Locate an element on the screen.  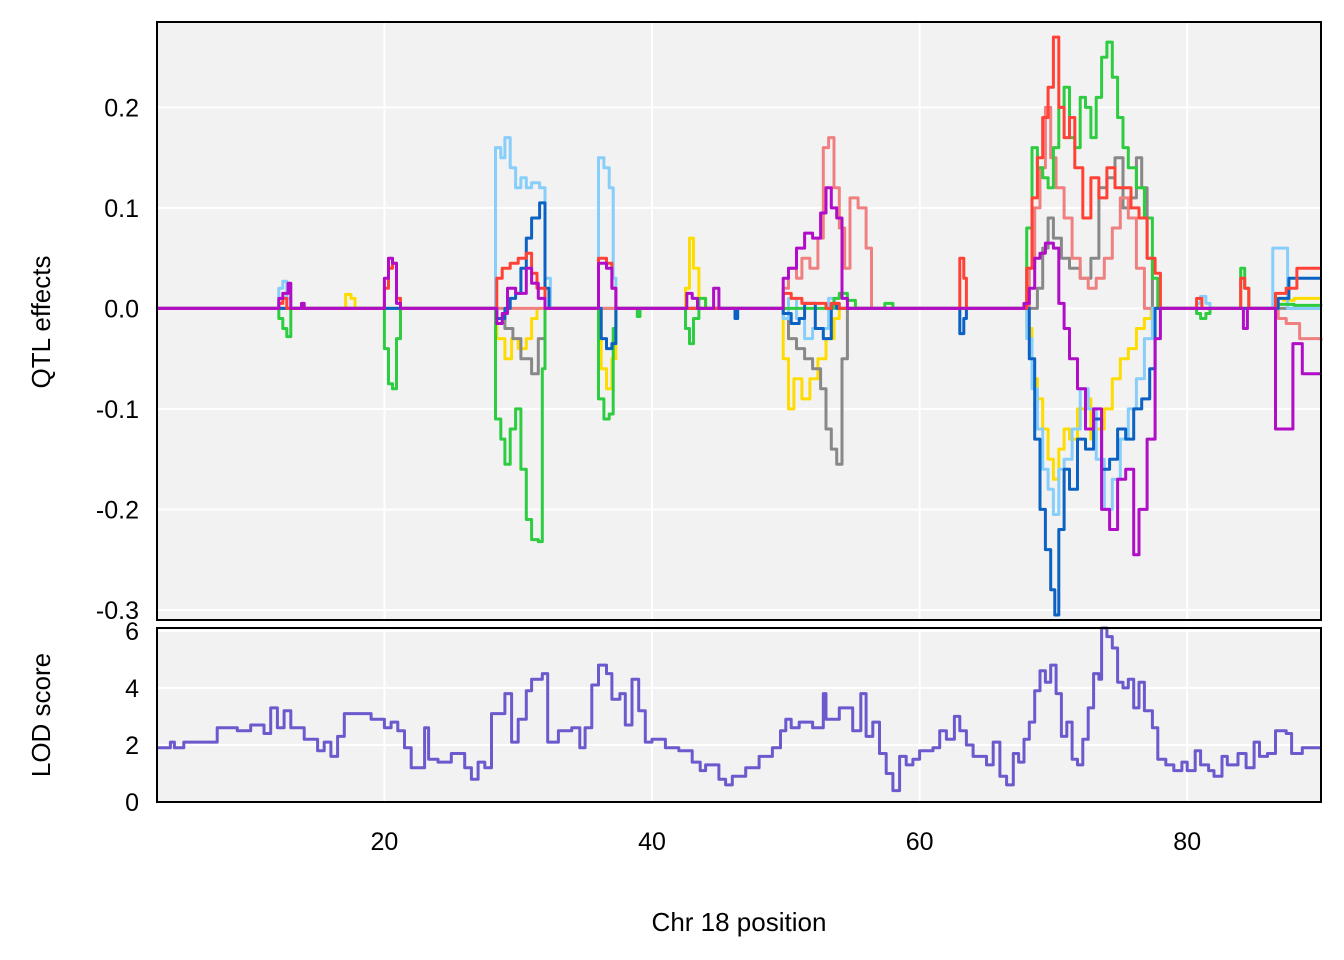
effects-y-tick-label: -0.2 is located at coordinates (117, 510).